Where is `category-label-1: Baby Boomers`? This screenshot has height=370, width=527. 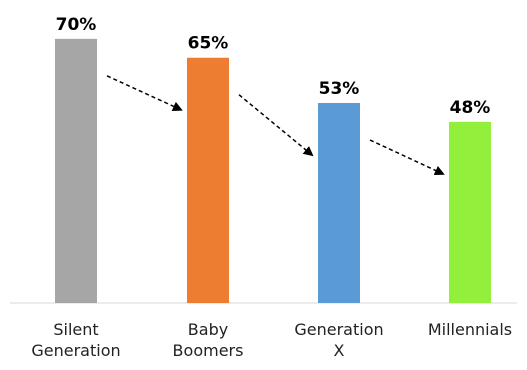
category-label-1: Baby Boomers is located at coordinates (208, 340).